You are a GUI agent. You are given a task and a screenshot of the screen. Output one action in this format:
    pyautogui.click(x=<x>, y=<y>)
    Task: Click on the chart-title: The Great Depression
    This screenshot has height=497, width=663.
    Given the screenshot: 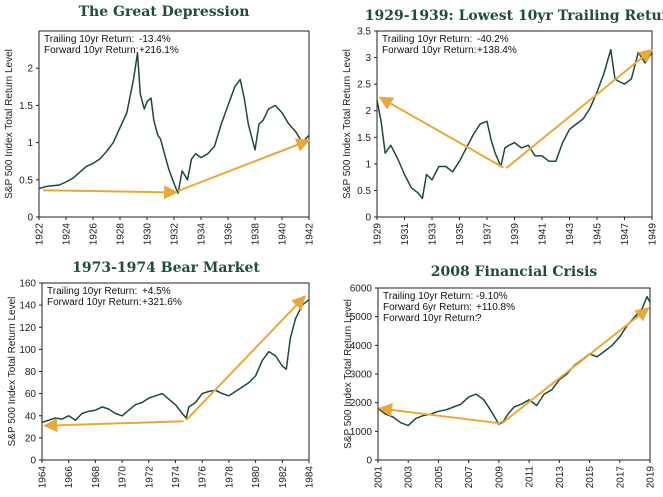 What is the action you would take?
    pyautogui.click(x=164, y=12)
    